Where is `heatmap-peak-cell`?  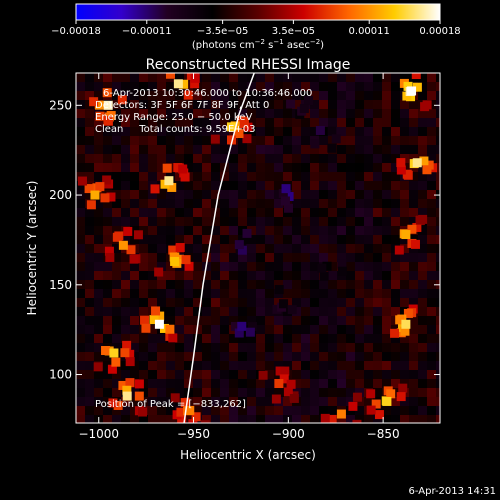
heatmap-peak-cell is located at coordinates (169, 181).